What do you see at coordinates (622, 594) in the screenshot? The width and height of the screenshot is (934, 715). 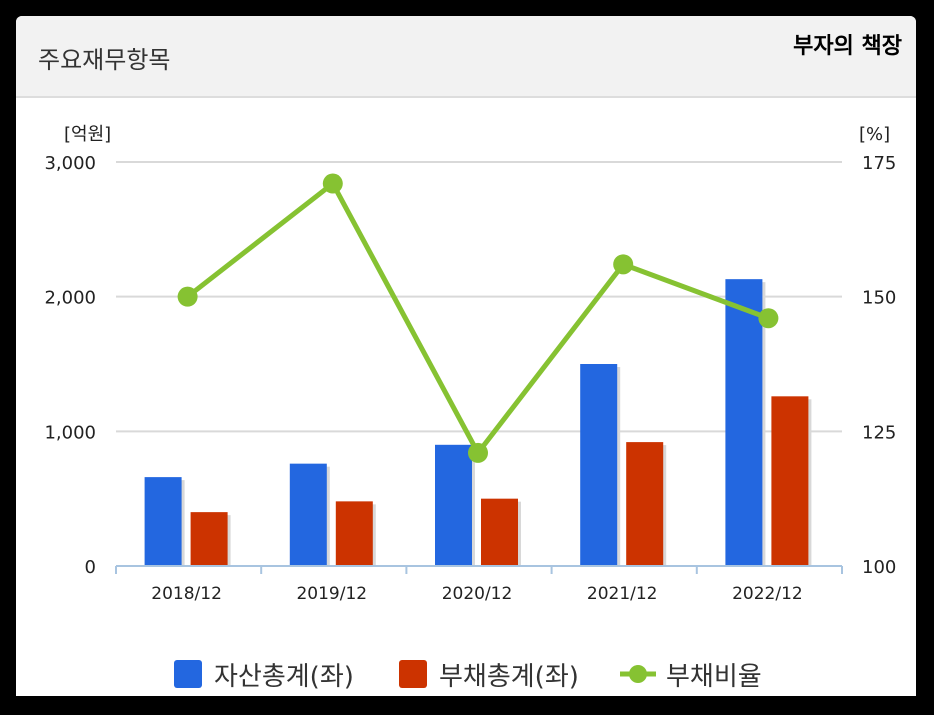 I see `x-tick-label: 2021/12` at bounding box center [622, 594].